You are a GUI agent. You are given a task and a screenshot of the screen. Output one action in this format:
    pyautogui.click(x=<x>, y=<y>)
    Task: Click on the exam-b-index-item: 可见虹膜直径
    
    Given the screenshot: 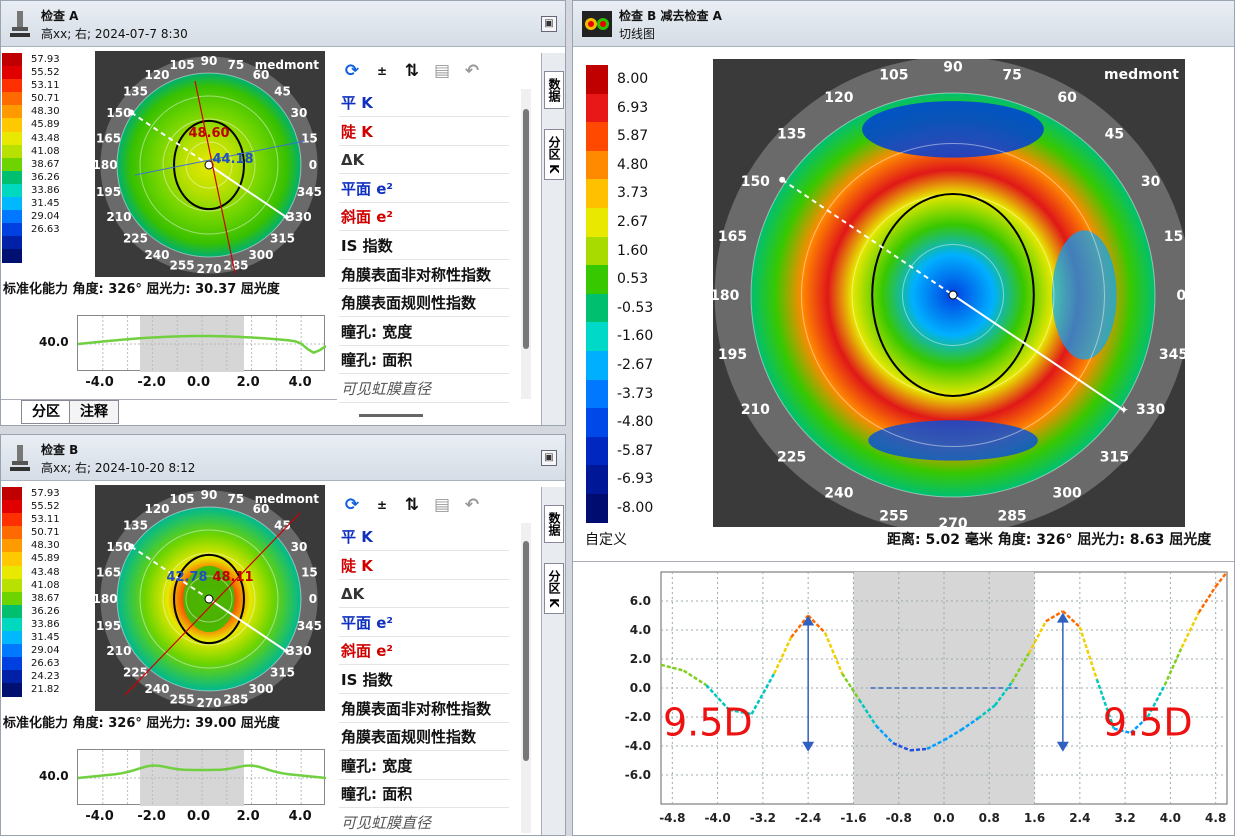 What is the action you would take?
    pyautogui.click(x=424, y=822)
    